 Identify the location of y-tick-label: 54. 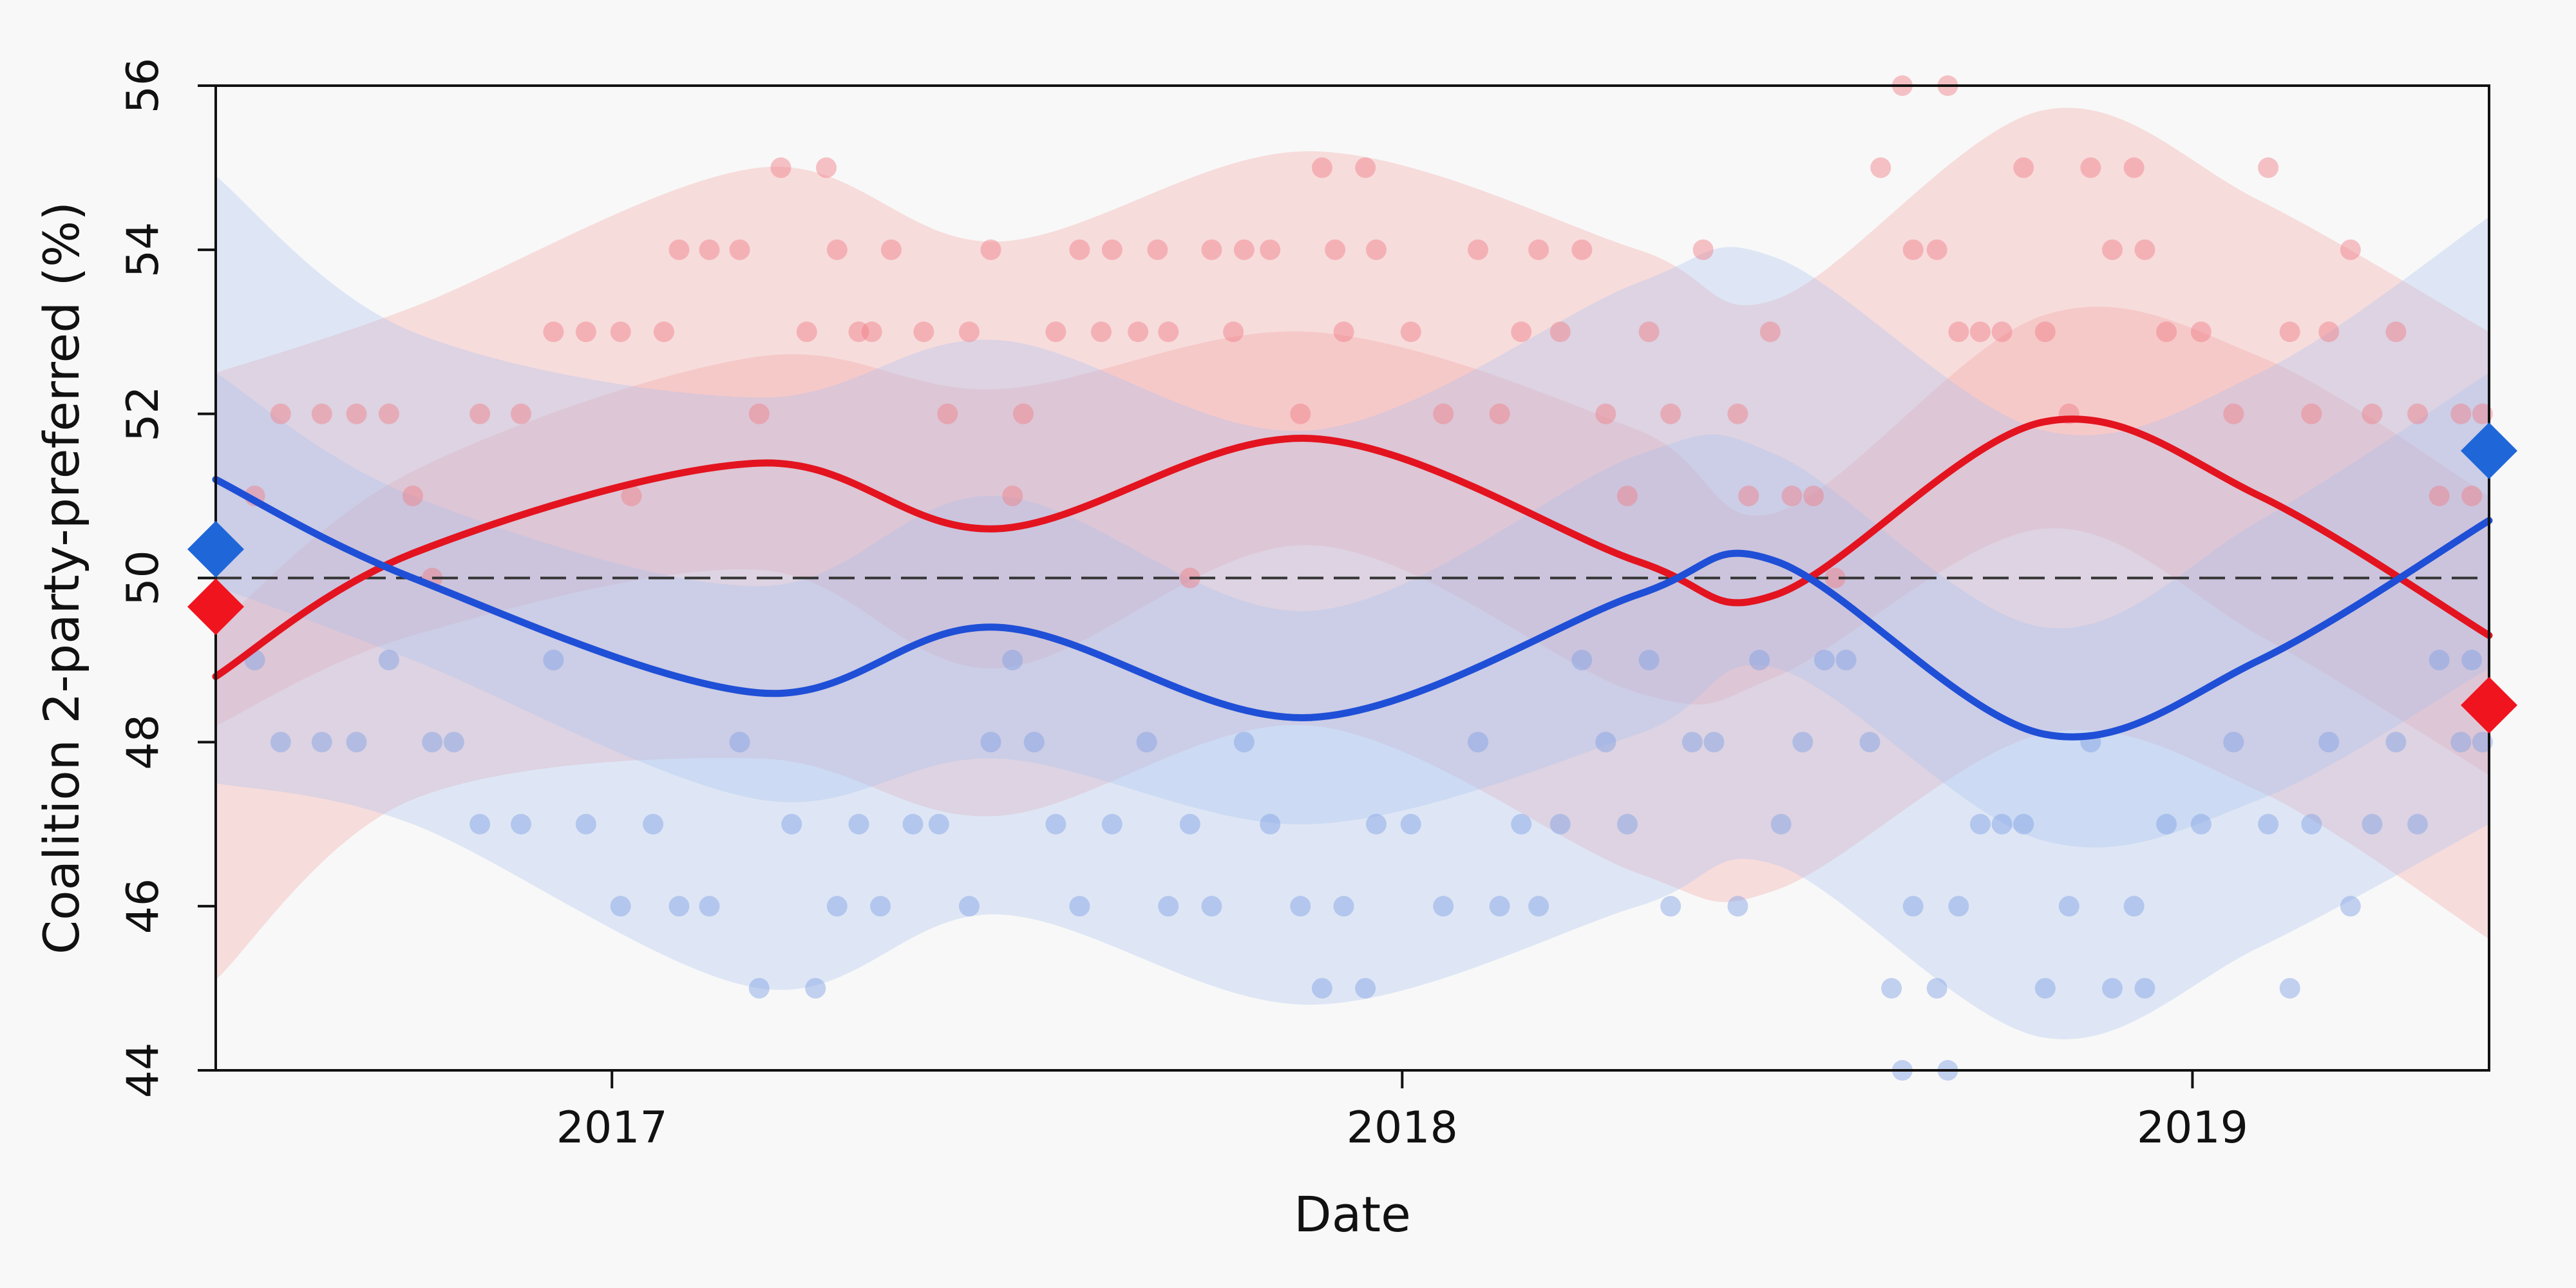
(143, 250).